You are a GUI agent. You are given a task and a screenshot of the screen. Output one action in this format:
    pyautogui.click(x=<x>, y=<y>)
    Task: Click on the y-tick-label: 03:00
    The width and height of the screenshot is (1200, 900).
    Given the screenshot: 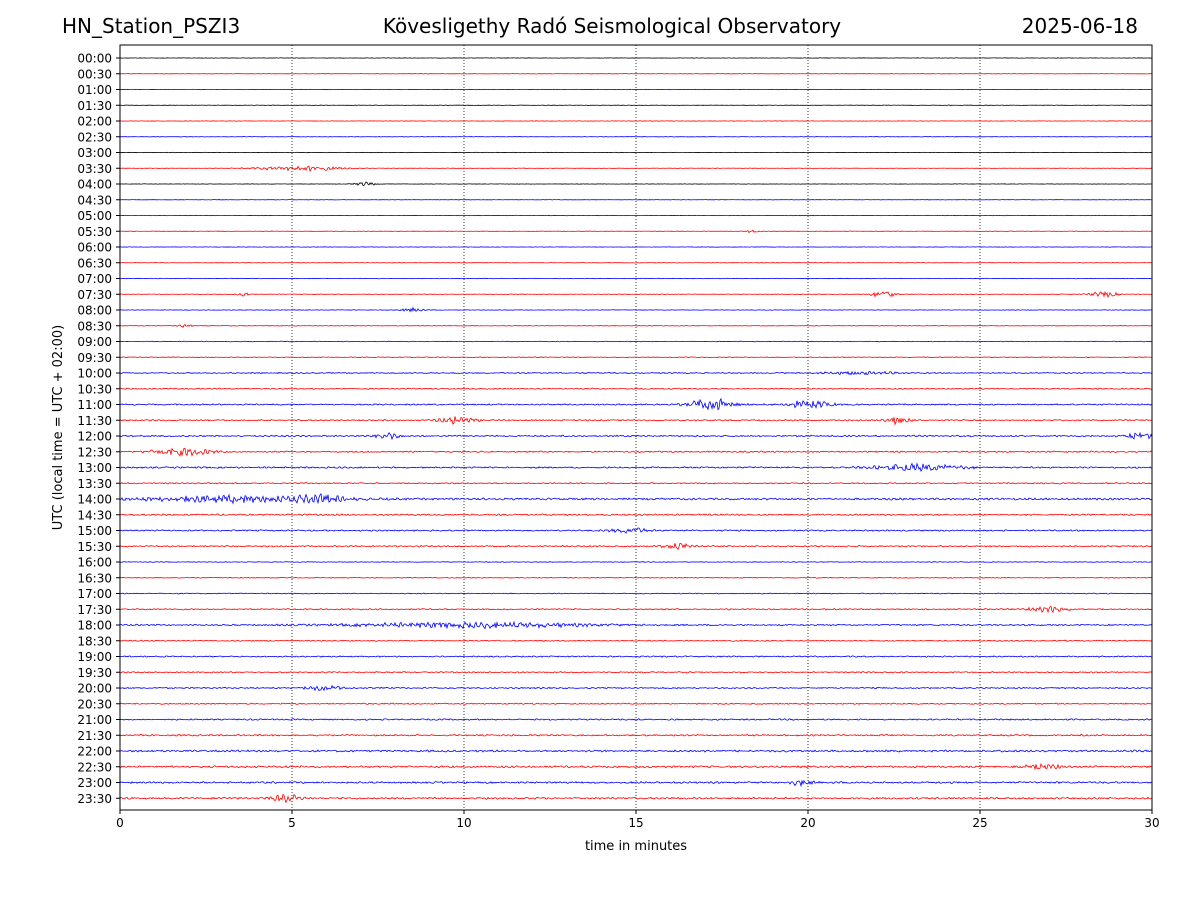 What is the action you would take?
    pyautogui.click(x=94, y=153)
    